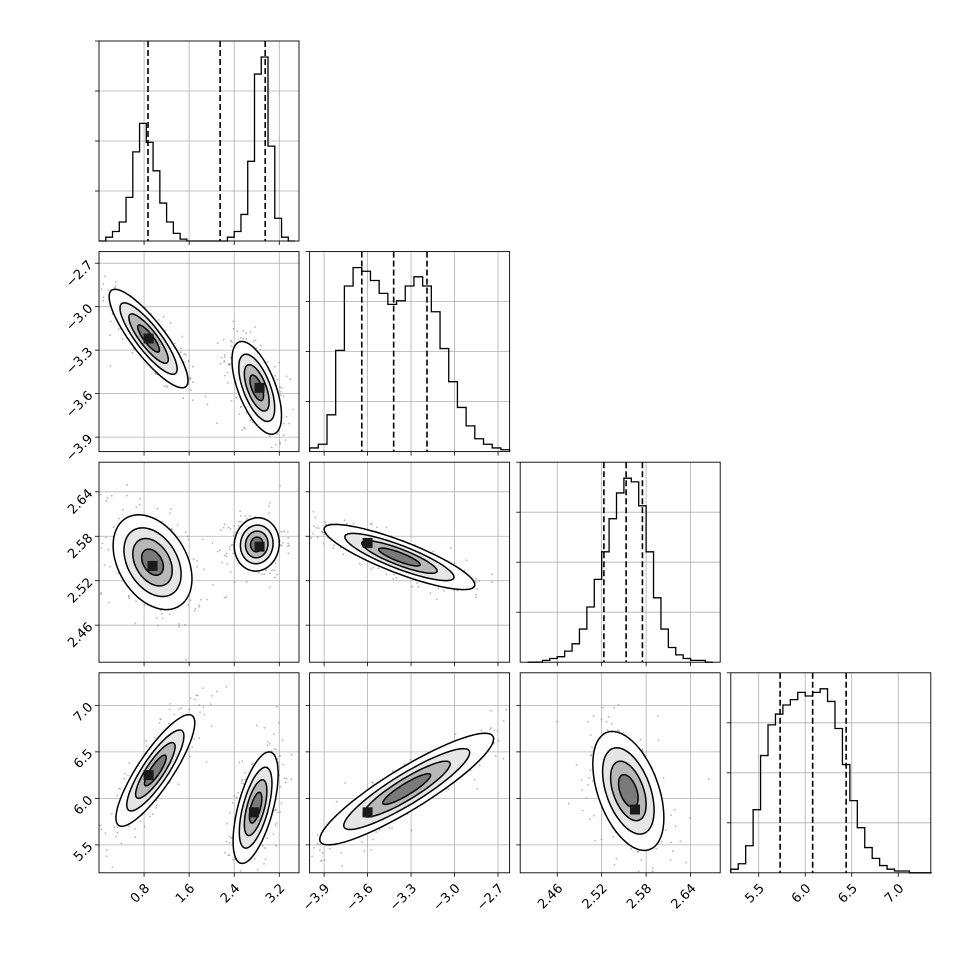 The width and height of the screenshot is (970, 970). I want to click on x-tick-label: −3.6, so click(360, 897).